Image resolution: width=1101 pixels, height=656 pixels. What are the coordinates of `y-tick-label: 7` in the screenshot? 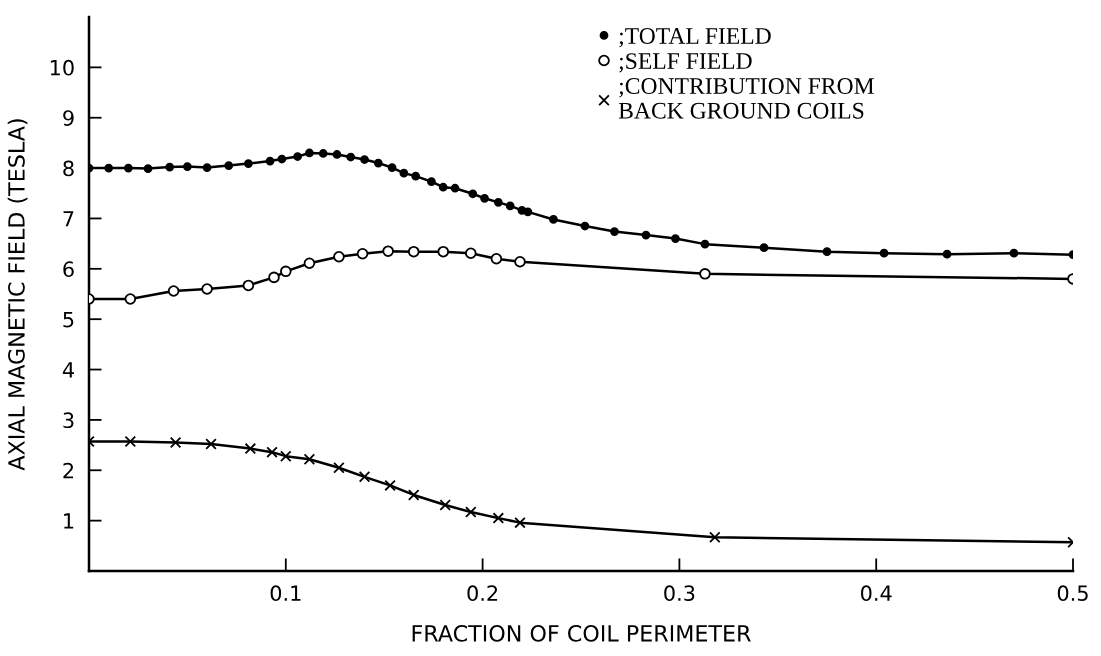 It's located at (68, 219).